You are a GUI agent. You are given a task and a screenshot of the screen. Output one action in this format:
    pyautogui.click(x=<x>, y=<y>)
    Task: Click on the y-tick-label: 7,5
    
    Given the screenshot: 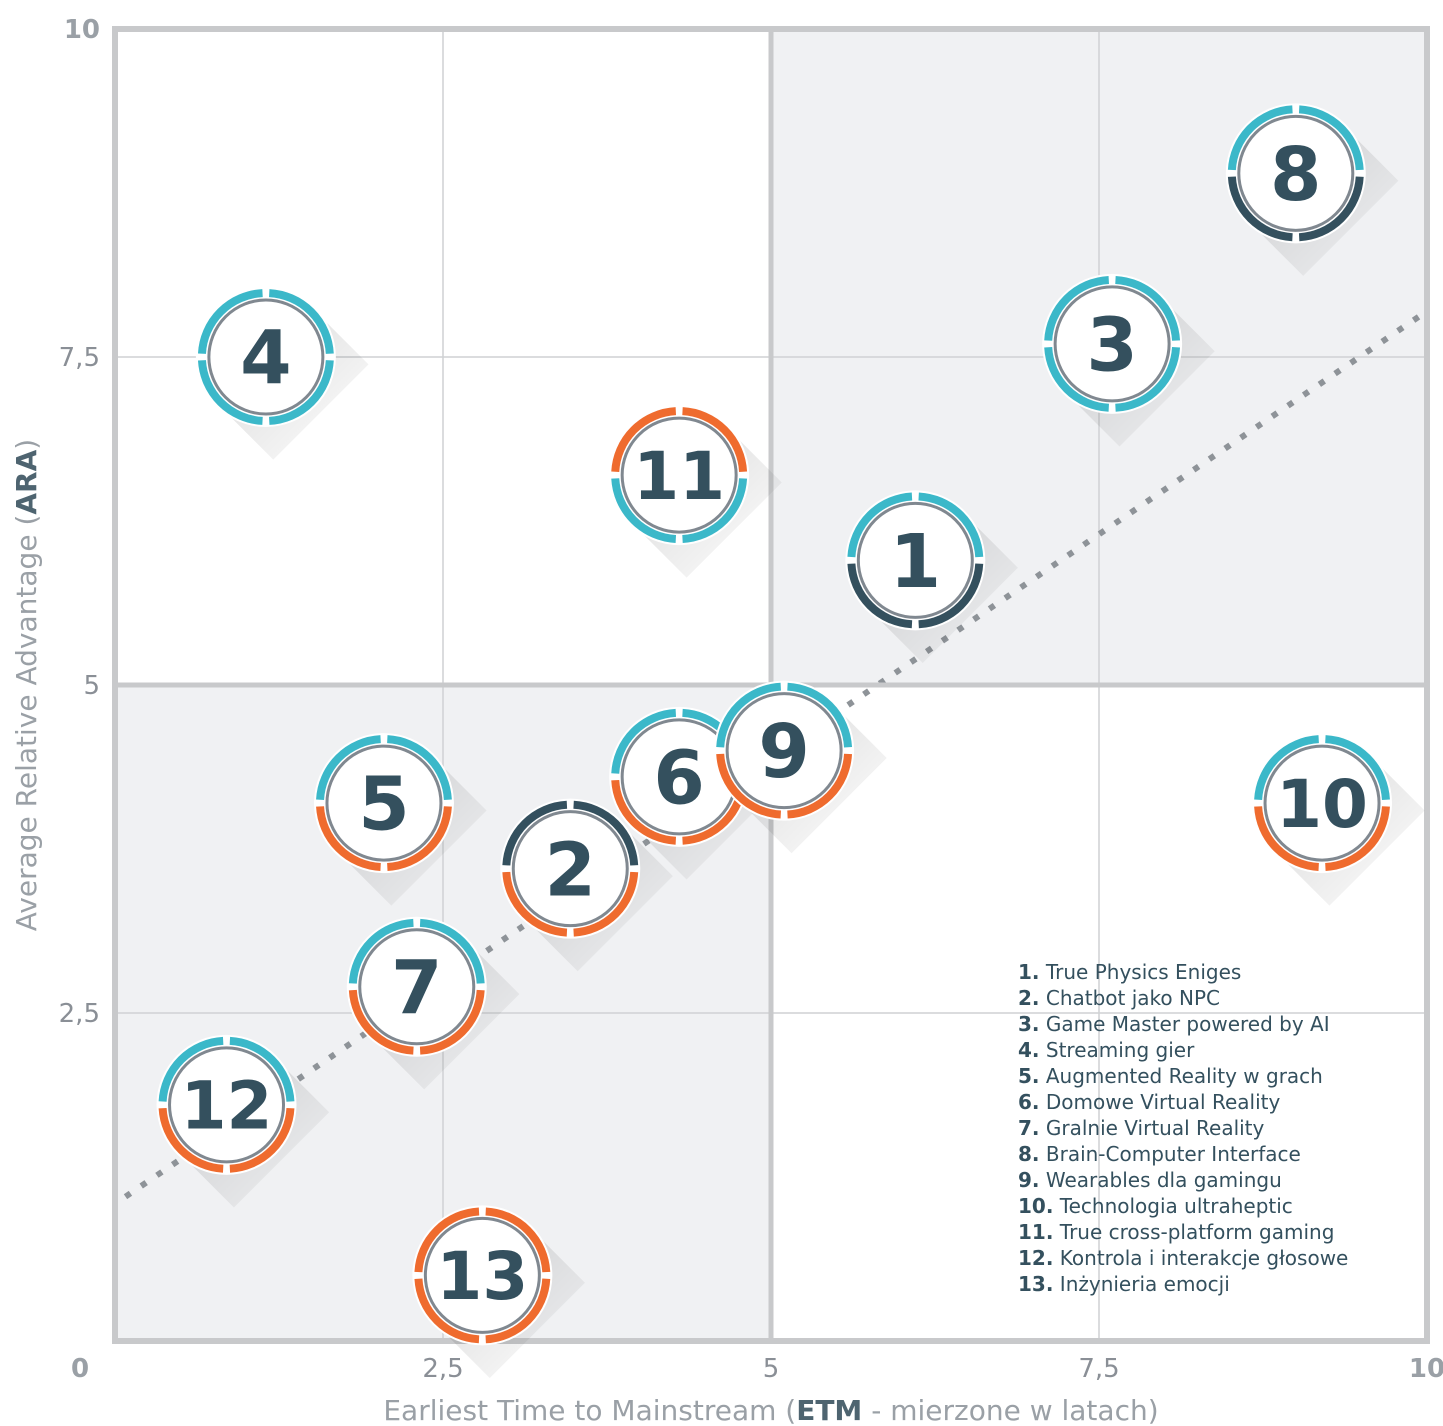 What is the action you would take?
    pyautogui.click(x=79, y=358)
    